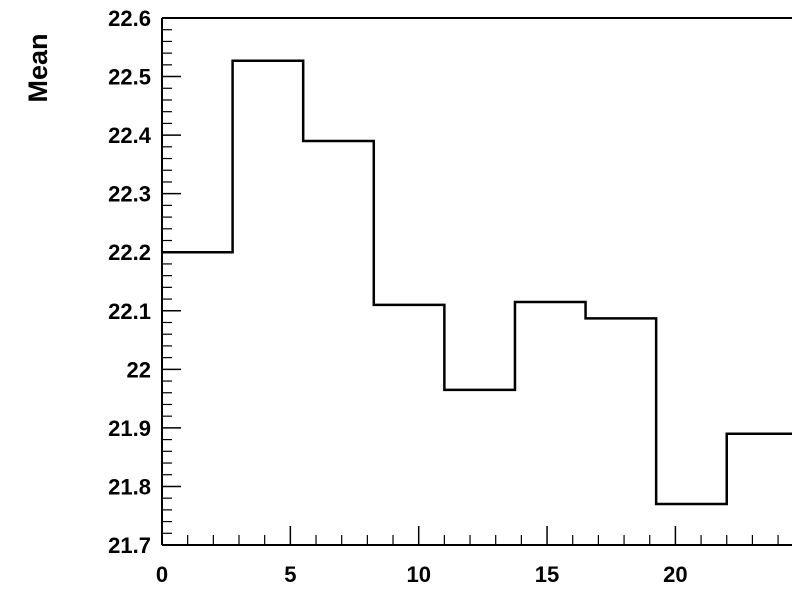 This screenshot has height=593, width=792. Describe the element at coordinates (675, 574) in the screenshot. I see `x-tick-label: 20` at that location.